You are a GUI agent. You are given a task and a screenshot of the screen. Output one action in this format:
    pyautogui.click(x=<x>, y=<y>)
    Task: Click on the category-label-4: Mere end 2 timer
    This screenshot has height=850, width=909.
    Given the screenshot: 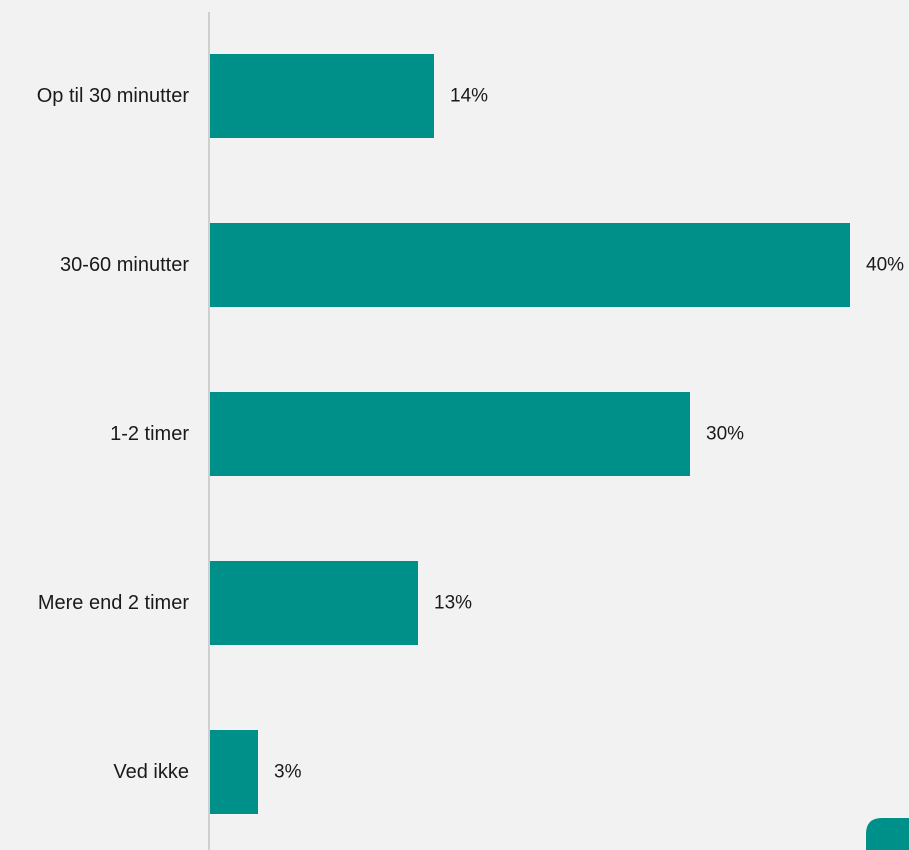 What is the action you would take?
    pyautogui.click(x=114, y=603)
    